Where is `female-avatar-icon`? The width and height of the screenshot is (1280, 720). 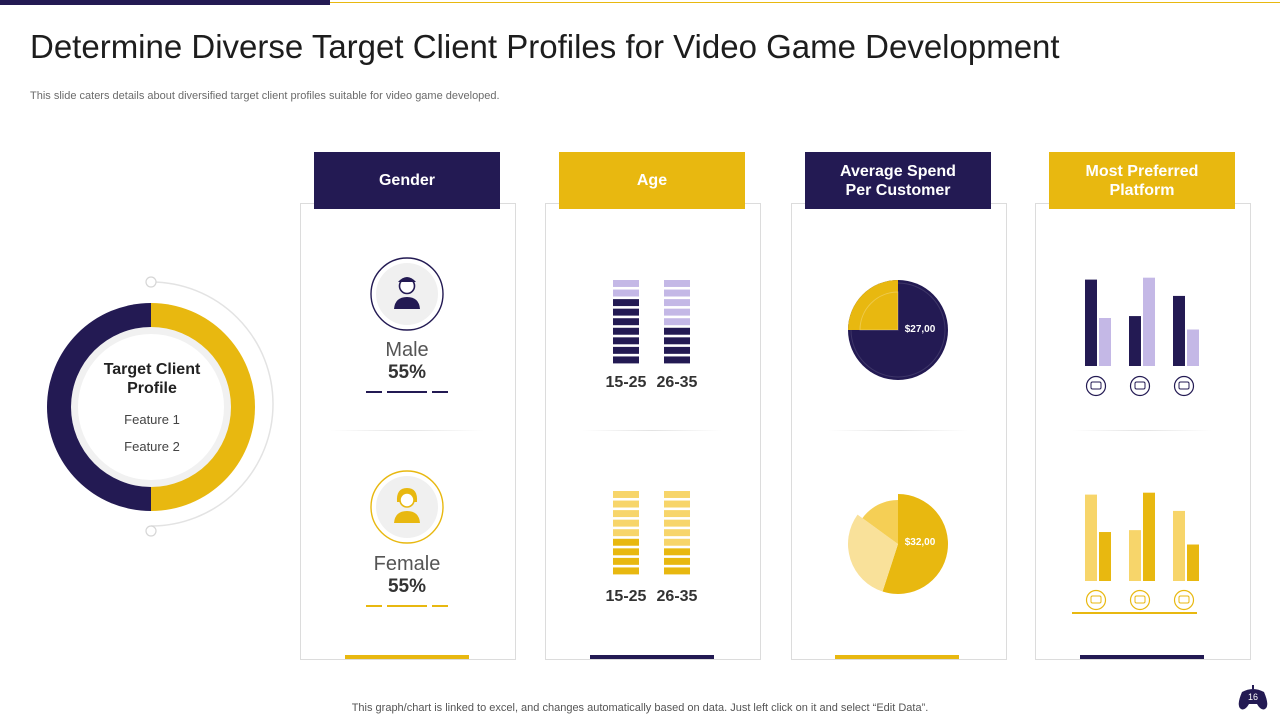
female-avatar-icon is located at coordinates (407, 507).